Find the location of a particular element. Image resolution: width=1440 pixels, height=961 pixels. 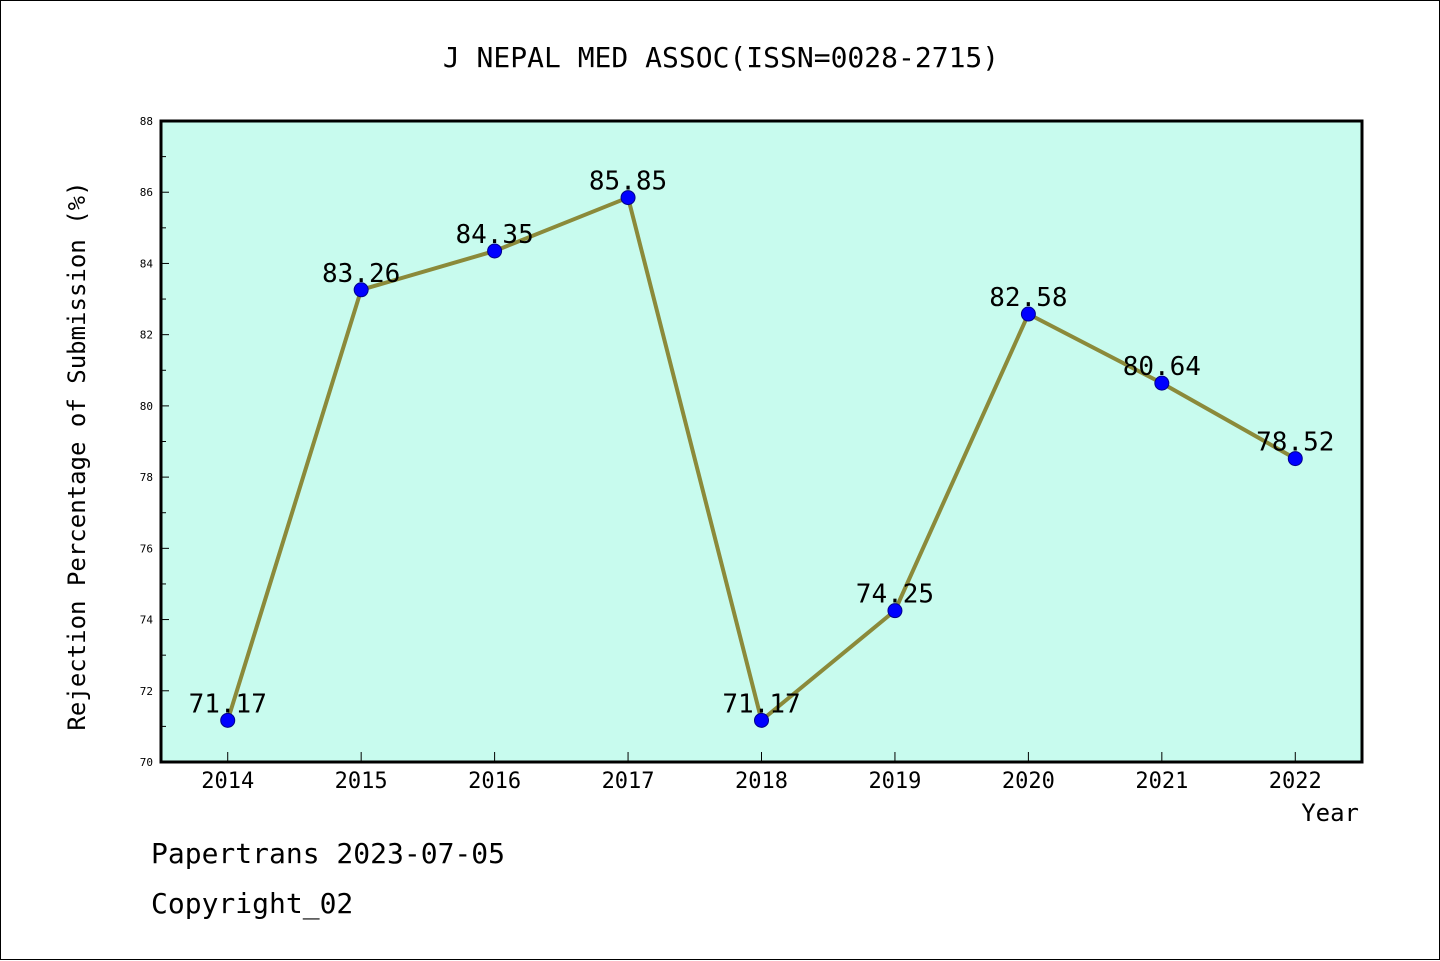

y-tick-label: 80 is located at coordinates (146, 406).